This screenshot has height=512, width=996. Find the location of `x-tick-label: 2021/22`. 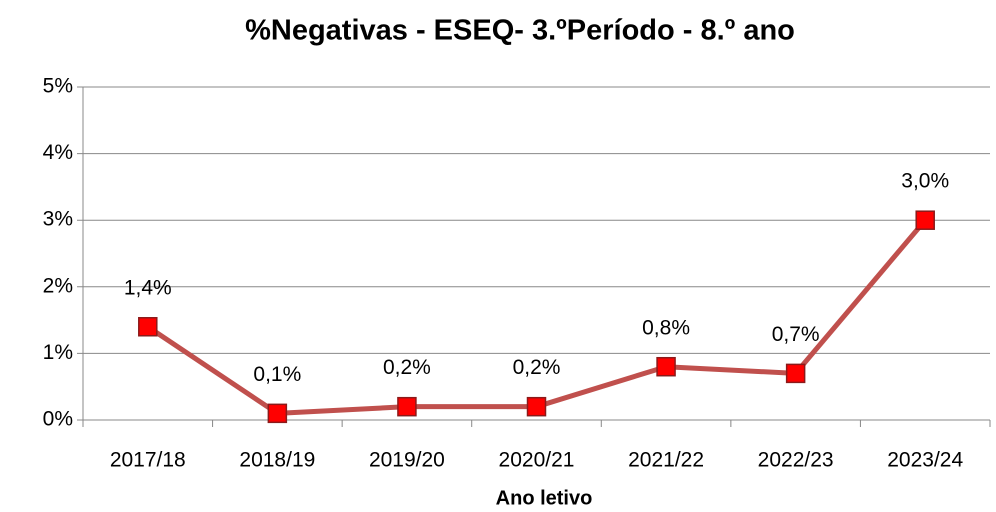

x-tick-label: 2021/22 is located at coordinates (666, 460).